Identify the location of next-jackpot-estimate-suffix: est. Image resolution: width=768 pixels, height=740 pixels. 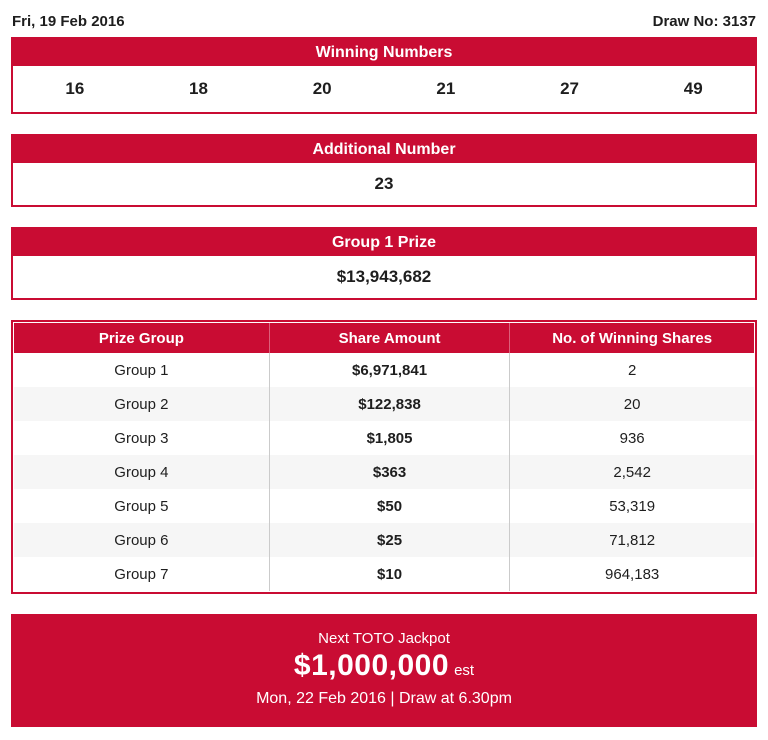
(464, 670).